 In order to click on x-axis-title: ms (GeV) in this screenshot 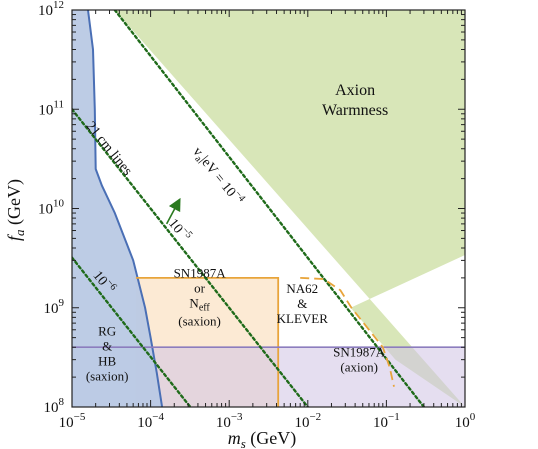, I will do `click(262, 438)`.